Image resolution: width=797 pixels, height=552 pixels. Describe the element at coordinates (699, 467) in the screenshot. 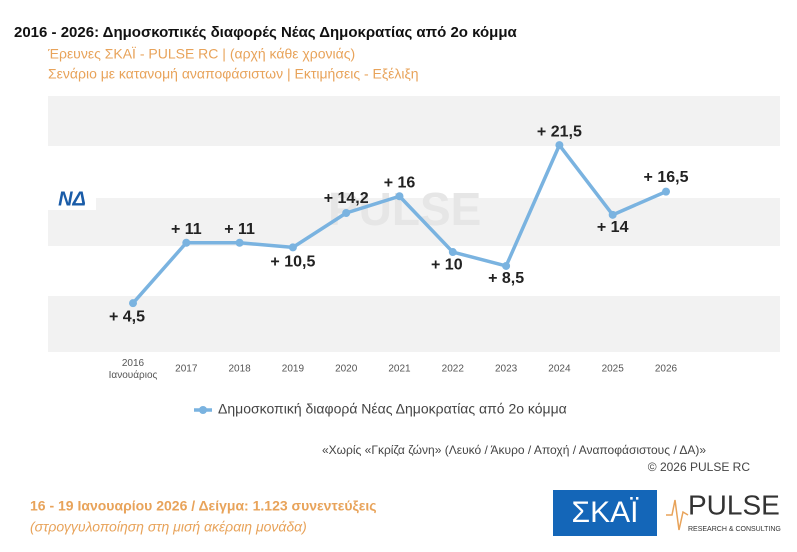

I see `note: © 2026 PULSE RC` at that location.